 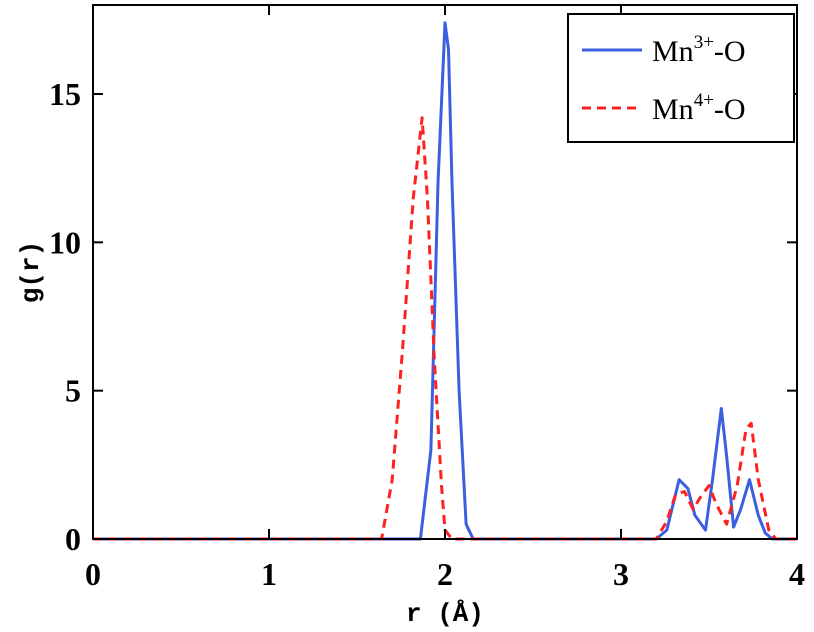 I want to click on y-tick-label: 15, so click(x=65, y=94).